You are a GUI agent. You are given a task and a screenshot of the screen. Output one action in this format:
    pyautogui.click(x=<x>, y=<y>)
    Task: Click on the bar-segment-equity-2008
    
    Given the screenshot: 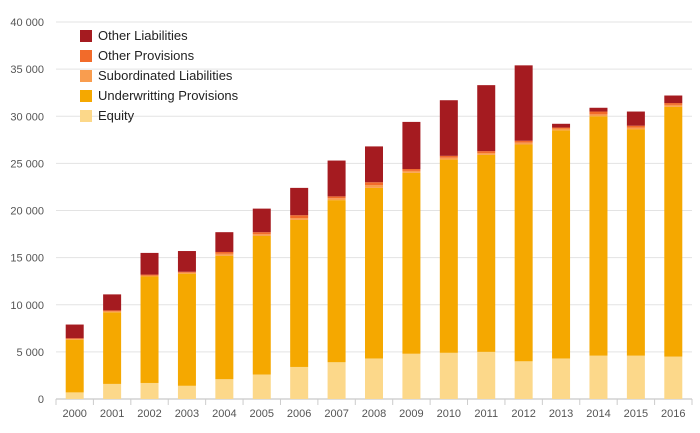 What is the action you would take?
    pyautogui.click(x=374, y=378)
    